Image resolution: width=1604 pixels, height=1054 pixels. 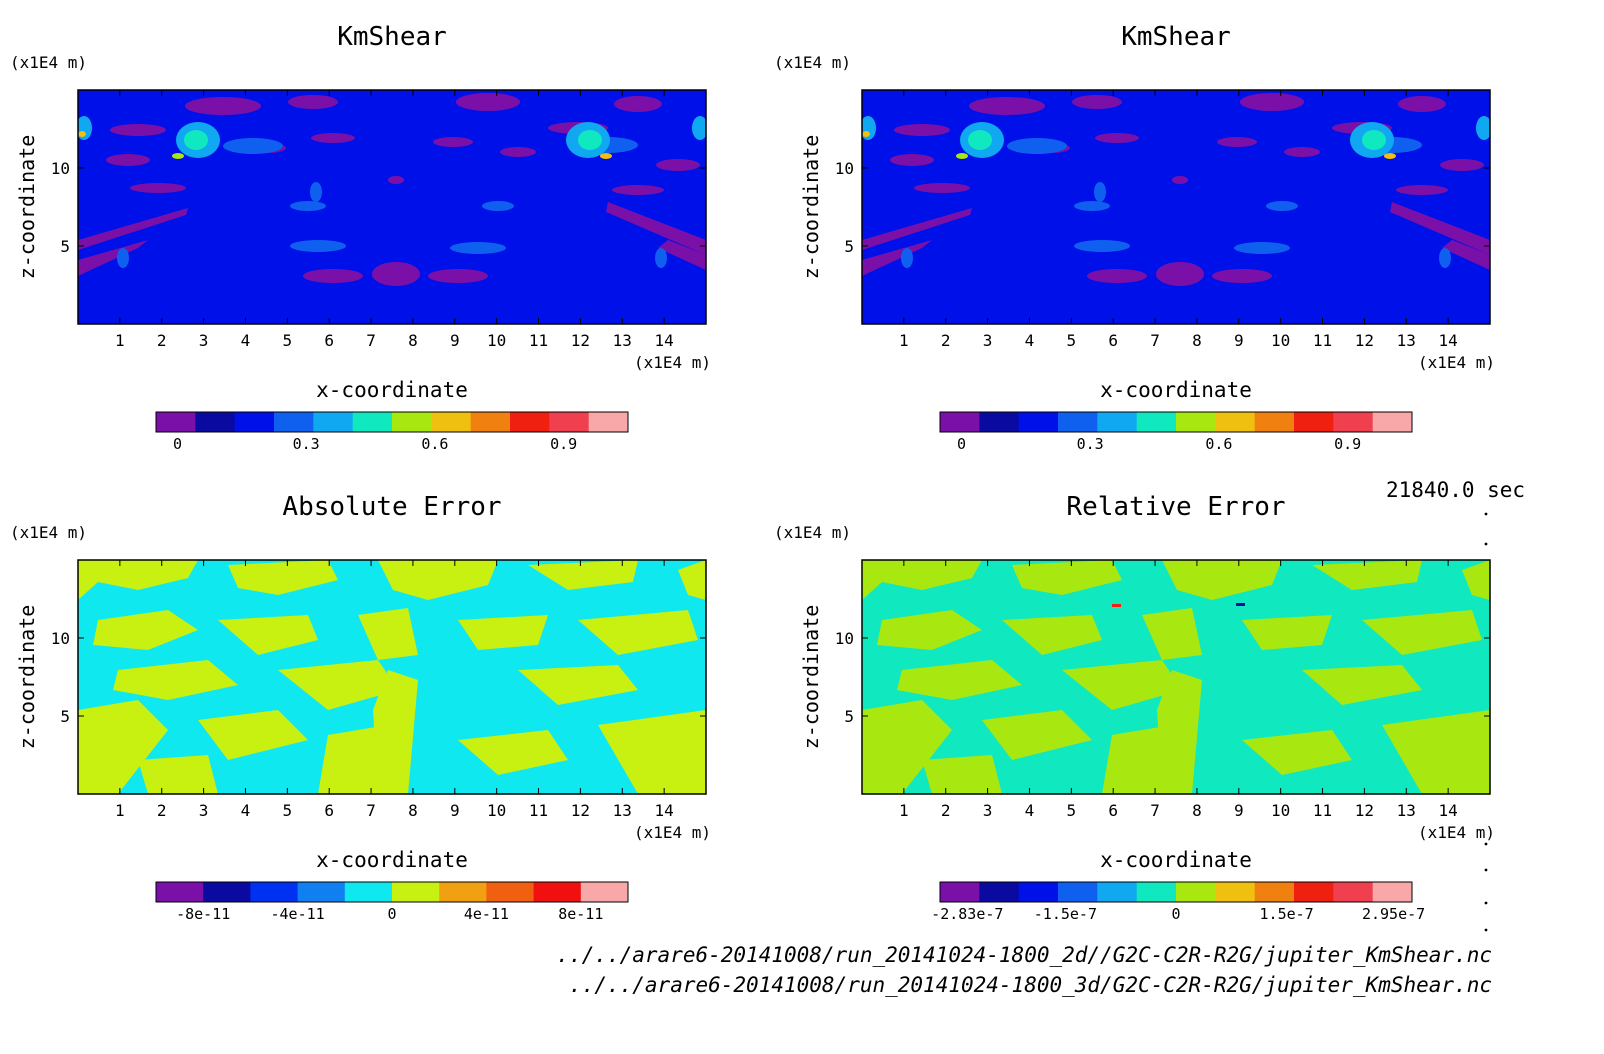 I want to click on panel-title: KmShear, so click(x=392, y=37).